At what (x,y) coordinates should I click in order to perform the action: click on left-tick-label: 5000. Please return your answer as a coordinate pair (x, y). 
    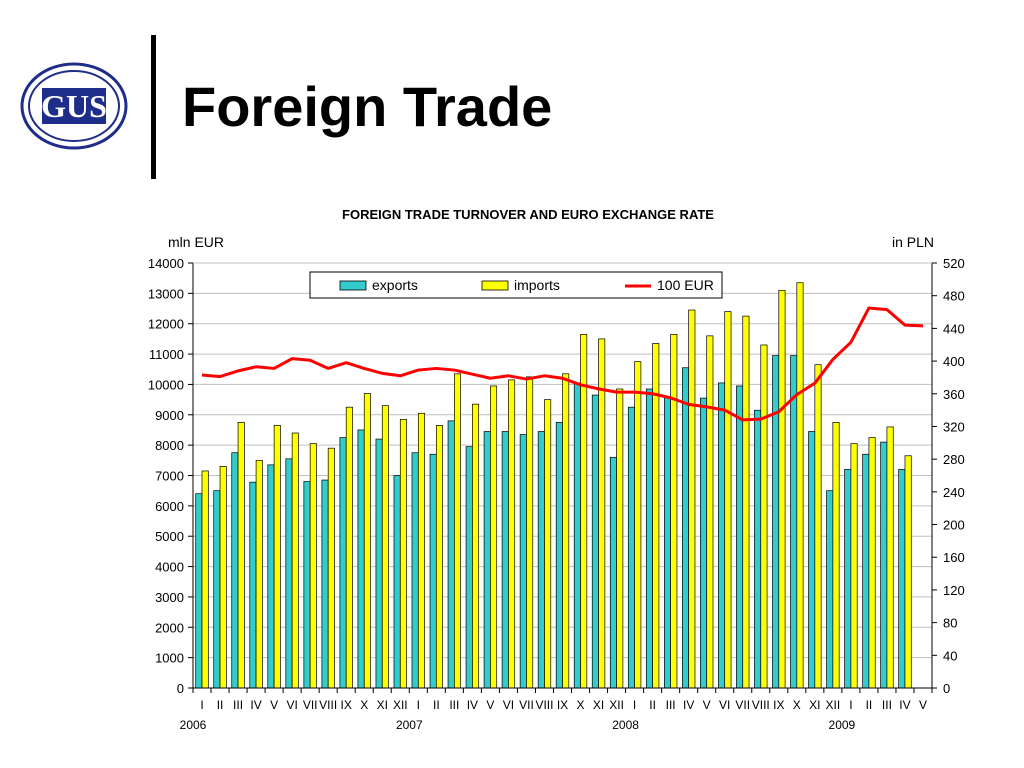
    Looking at the image, I should click on (169, 536).